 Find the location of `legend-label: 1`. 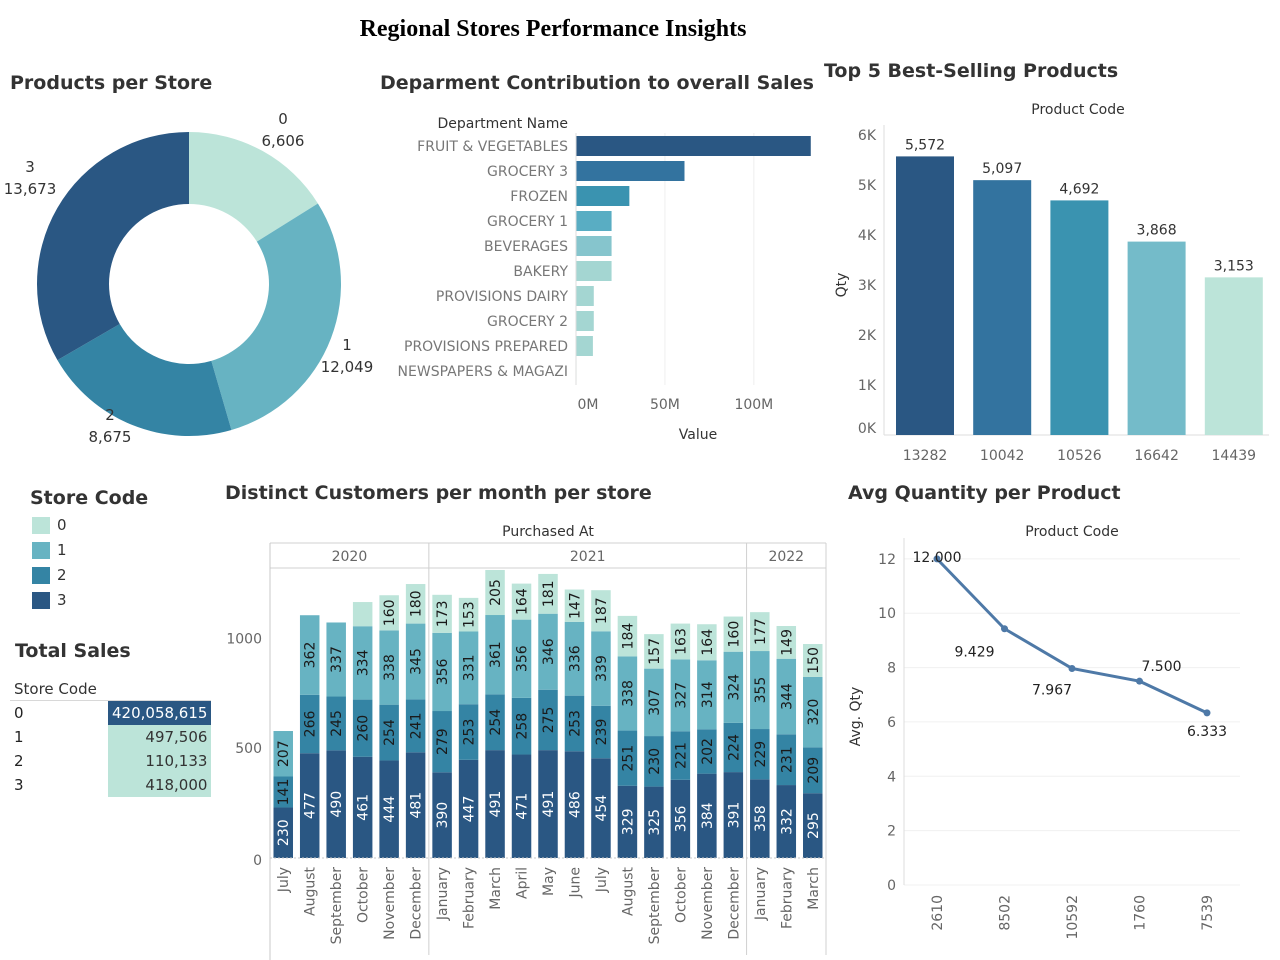

legend-label: 1 is located at coordinates (62, 550).